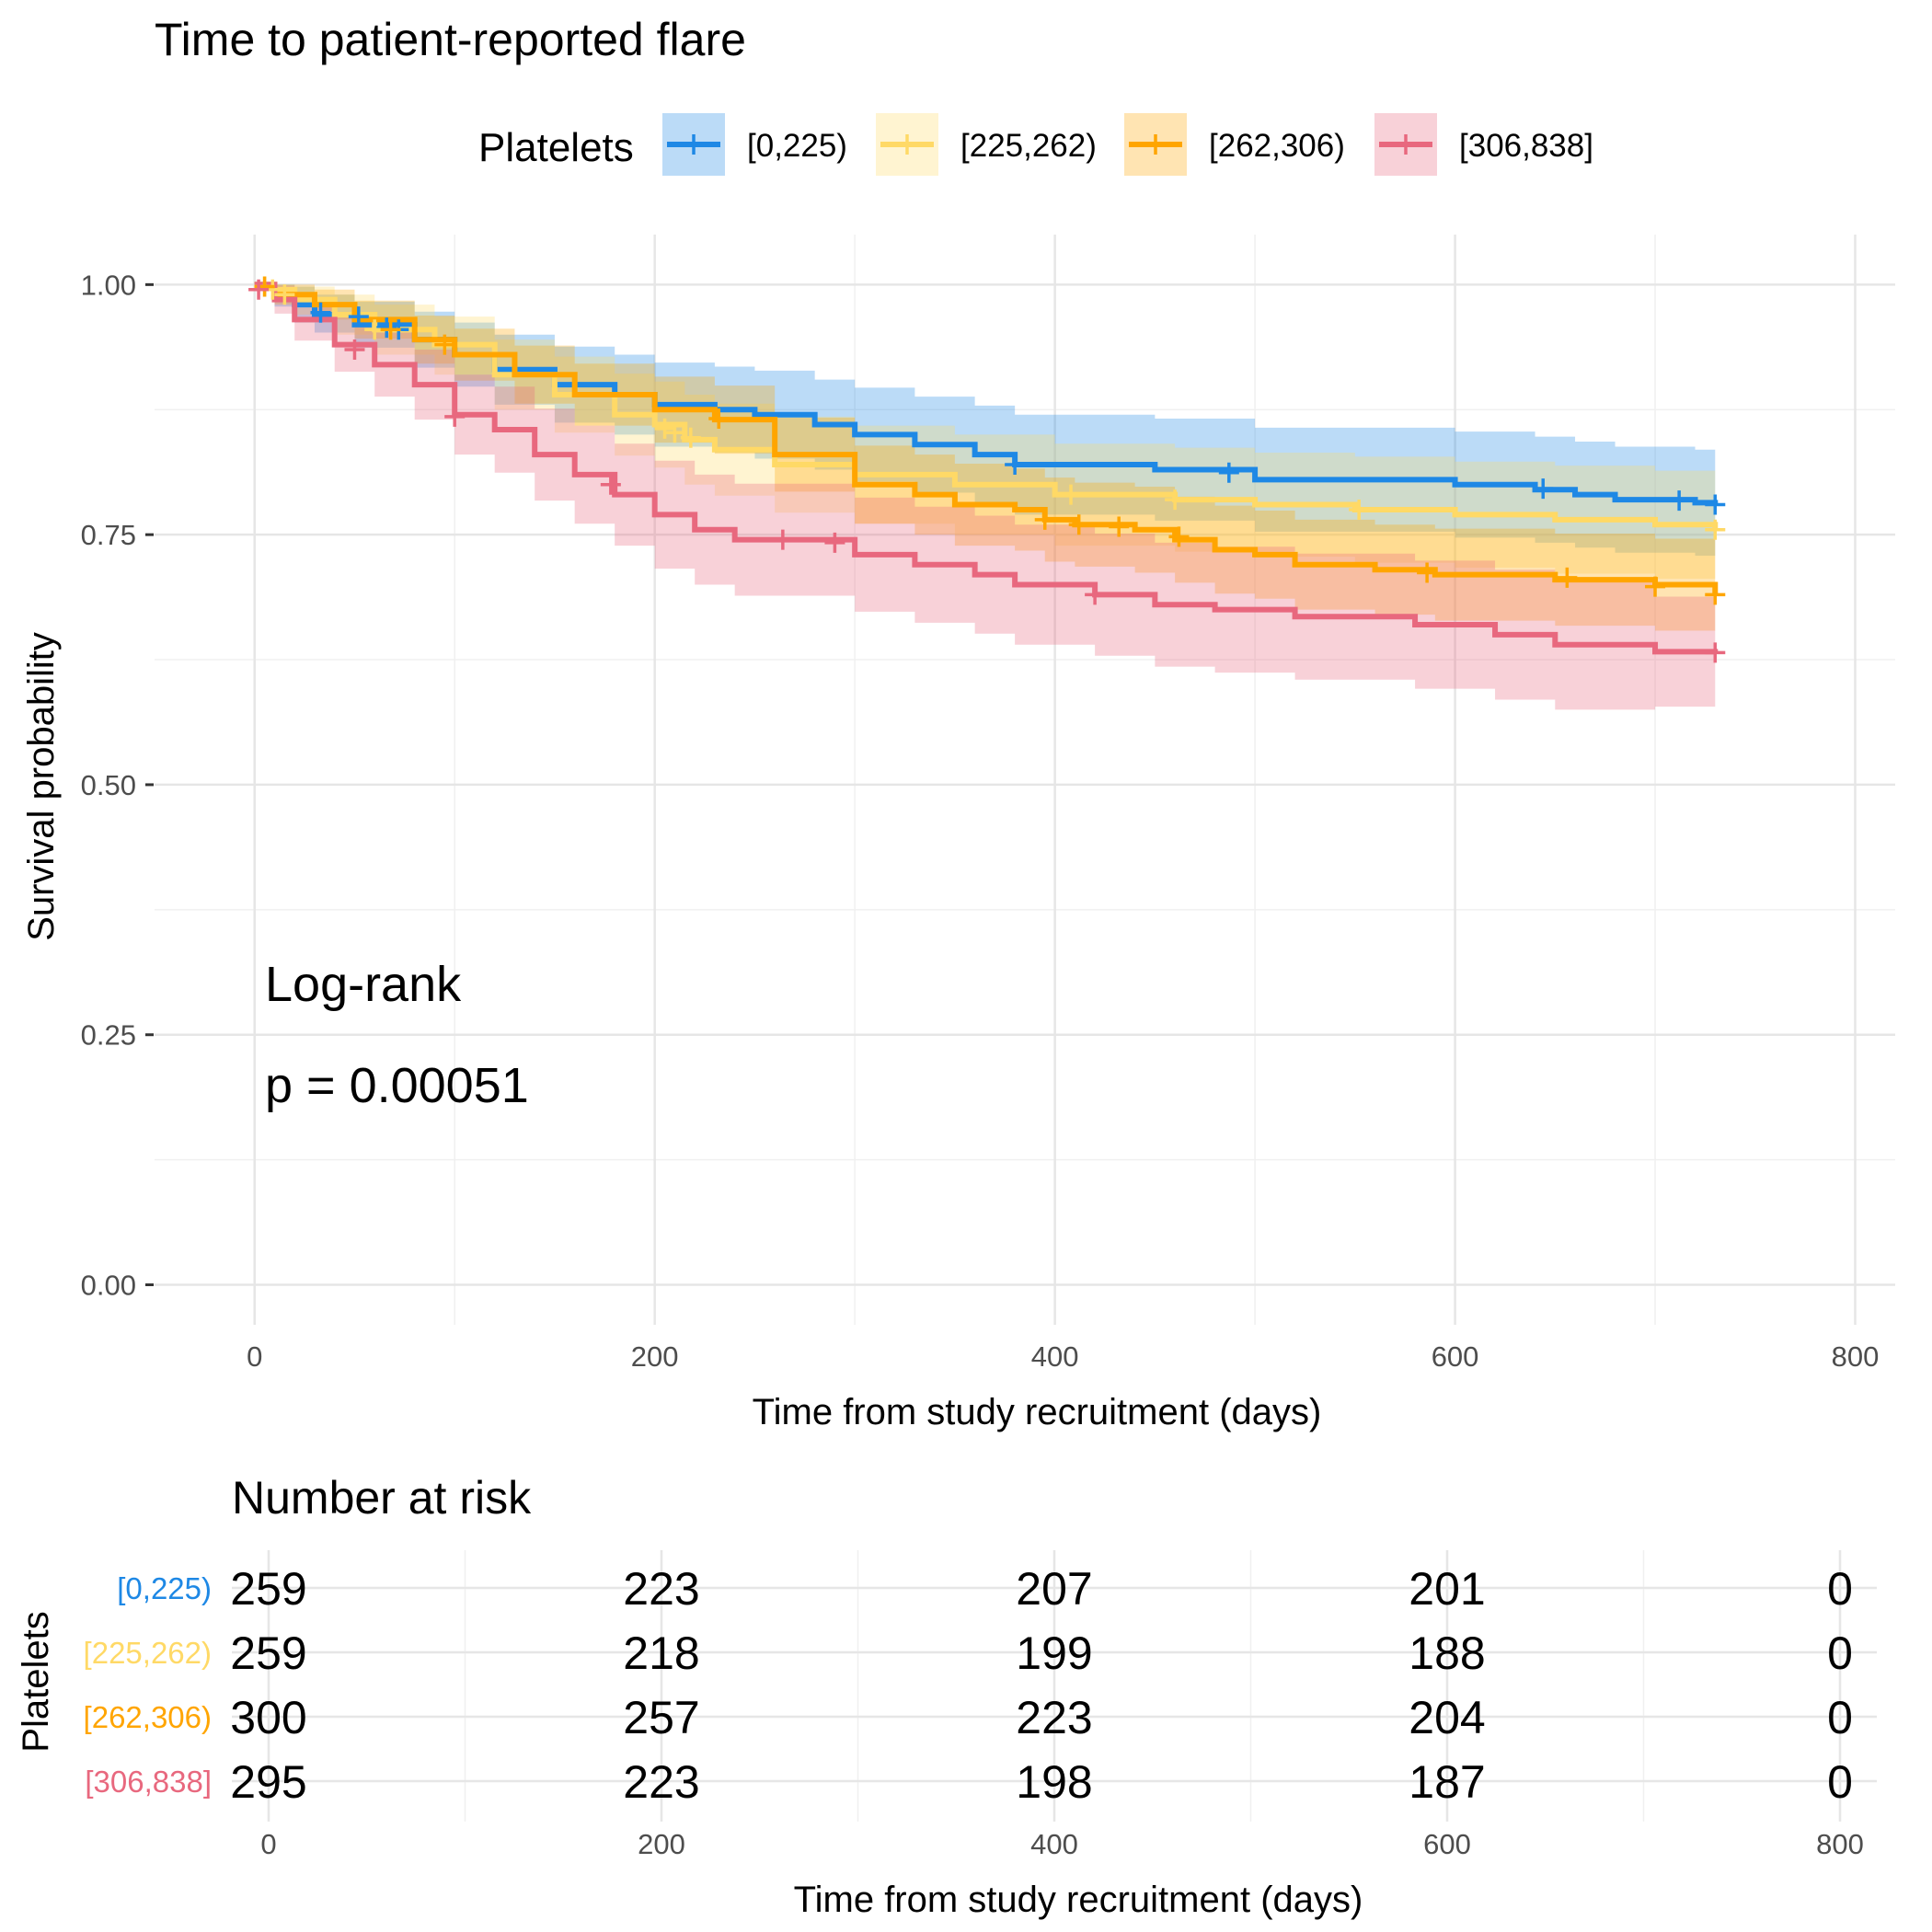 This screenshot has width=1932, height=1932. What do you see at coordinates (985, 421) in the screenshot?
I see `ci-band-[0,225)` at bounding box center [985, 421].